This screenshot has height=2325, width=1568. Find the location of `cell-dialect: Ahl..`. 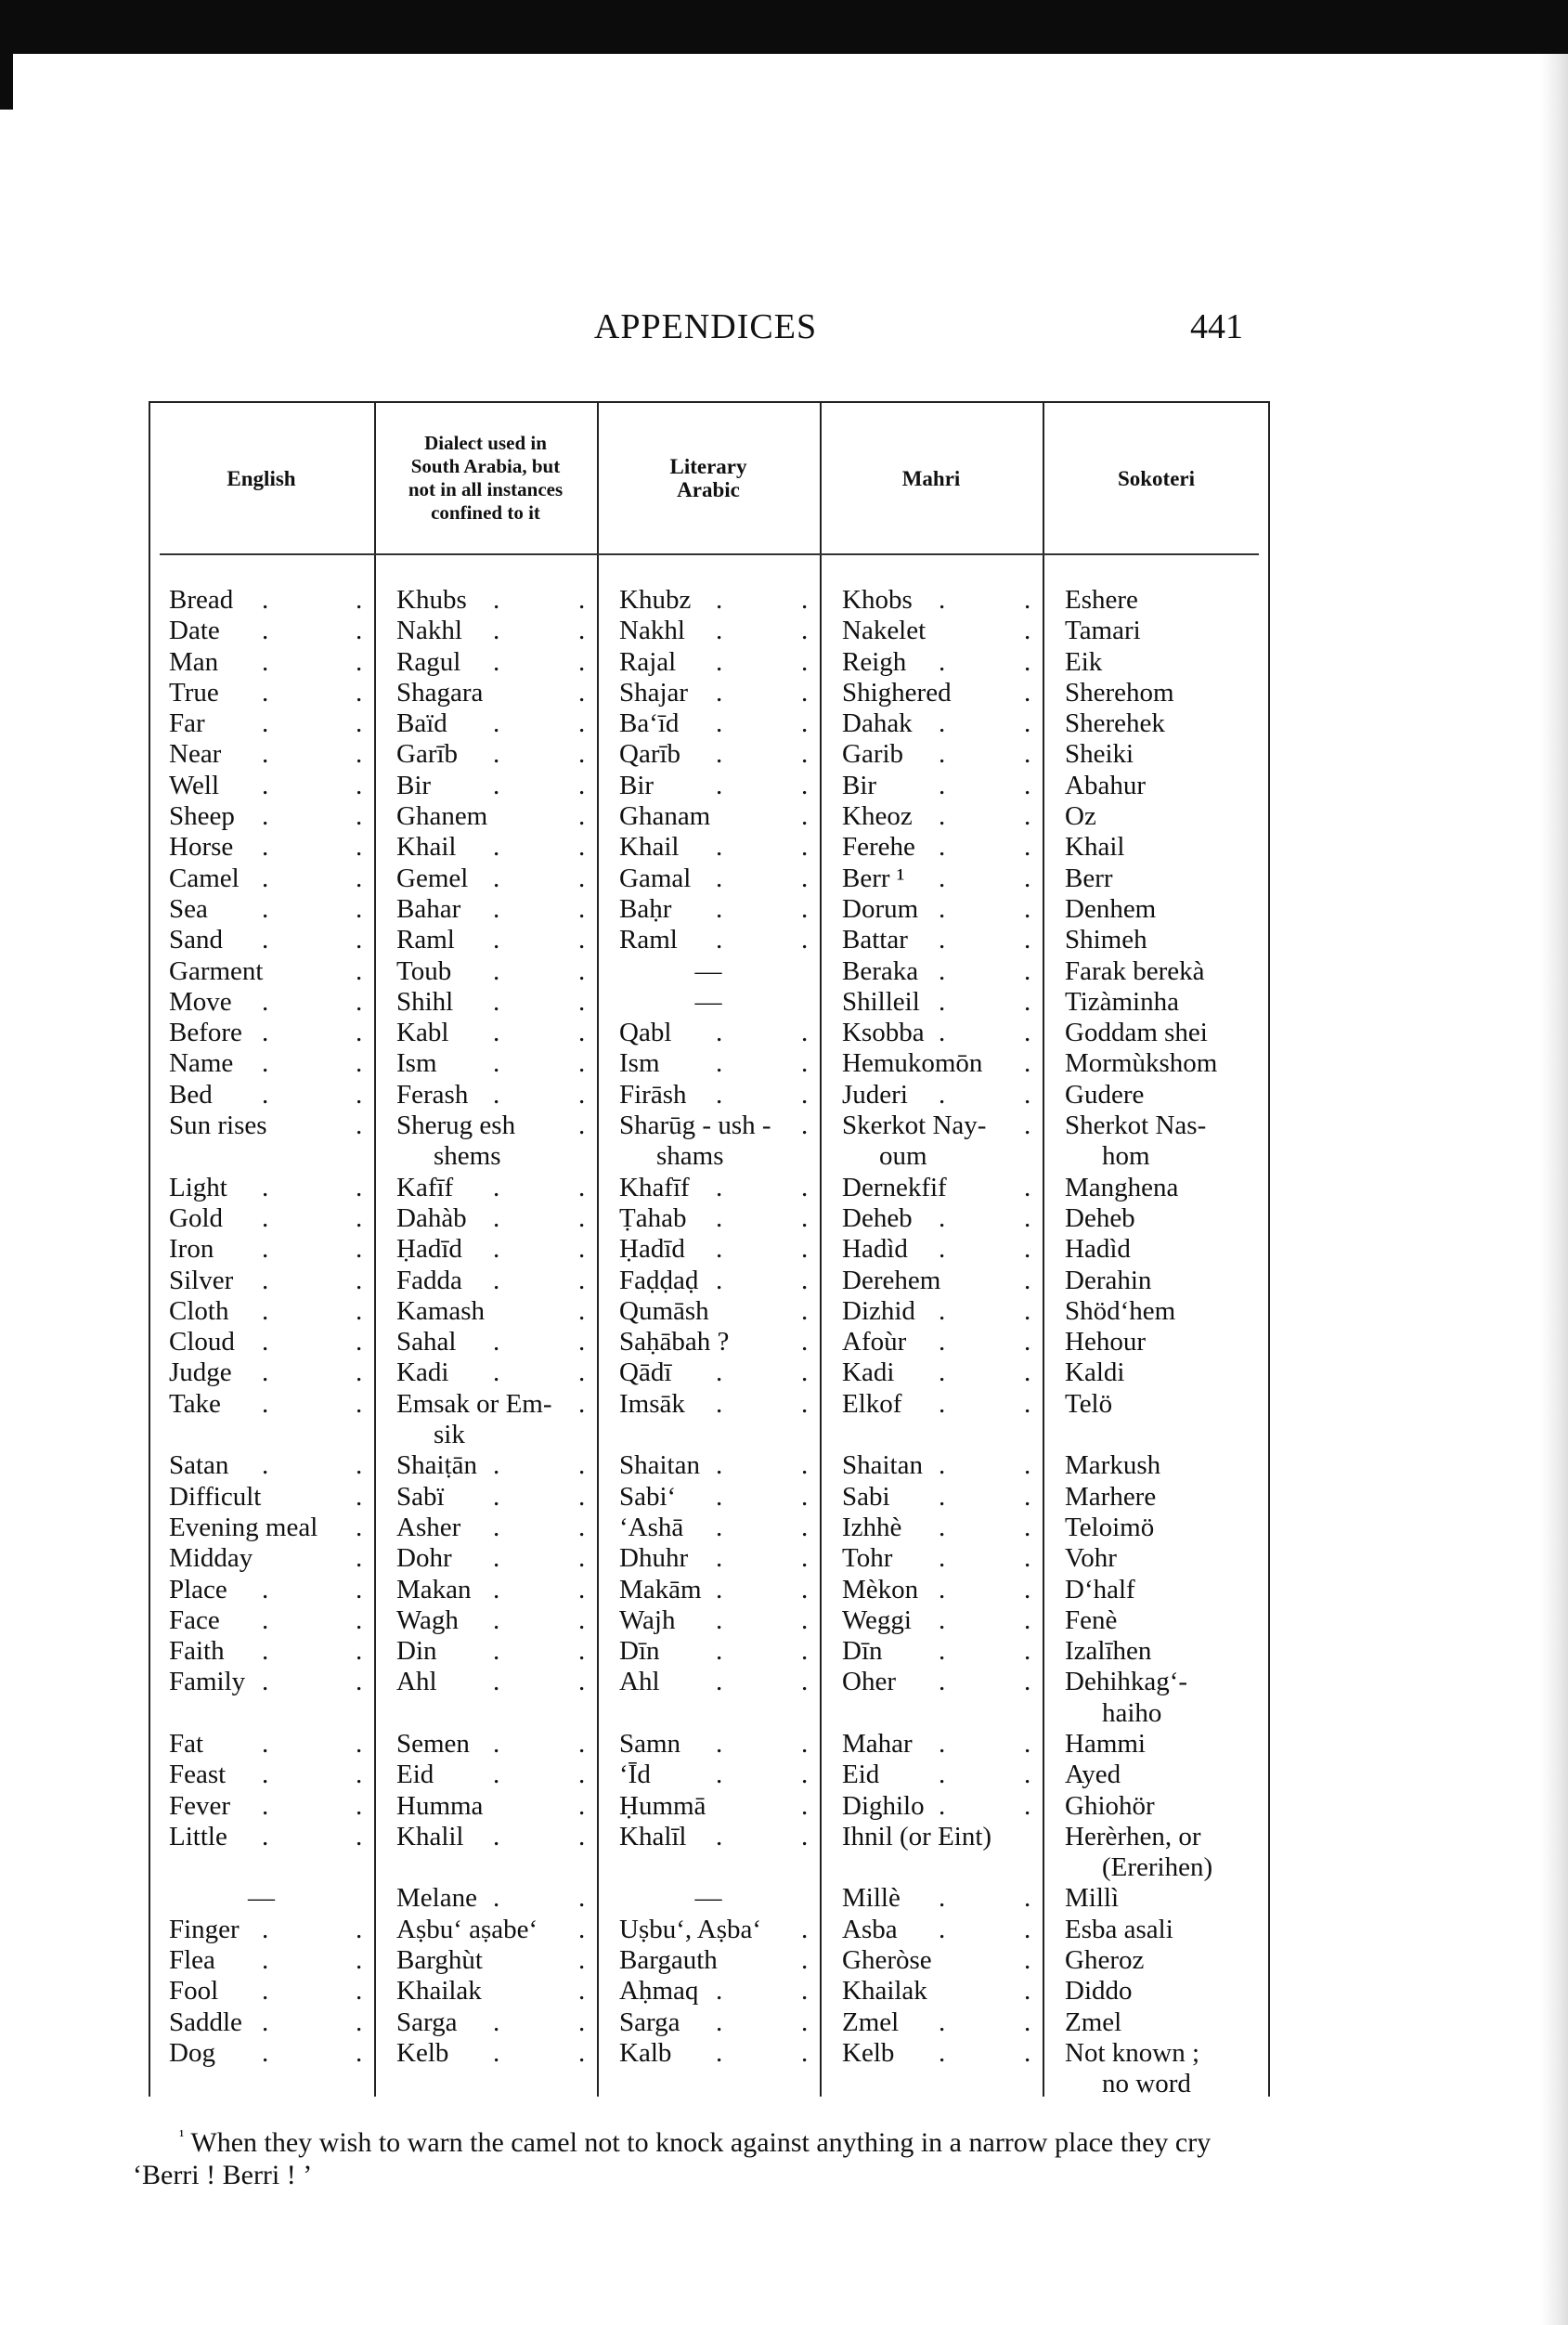

cell-dialect: Ahl.. is located at coordinates (486, 1698).